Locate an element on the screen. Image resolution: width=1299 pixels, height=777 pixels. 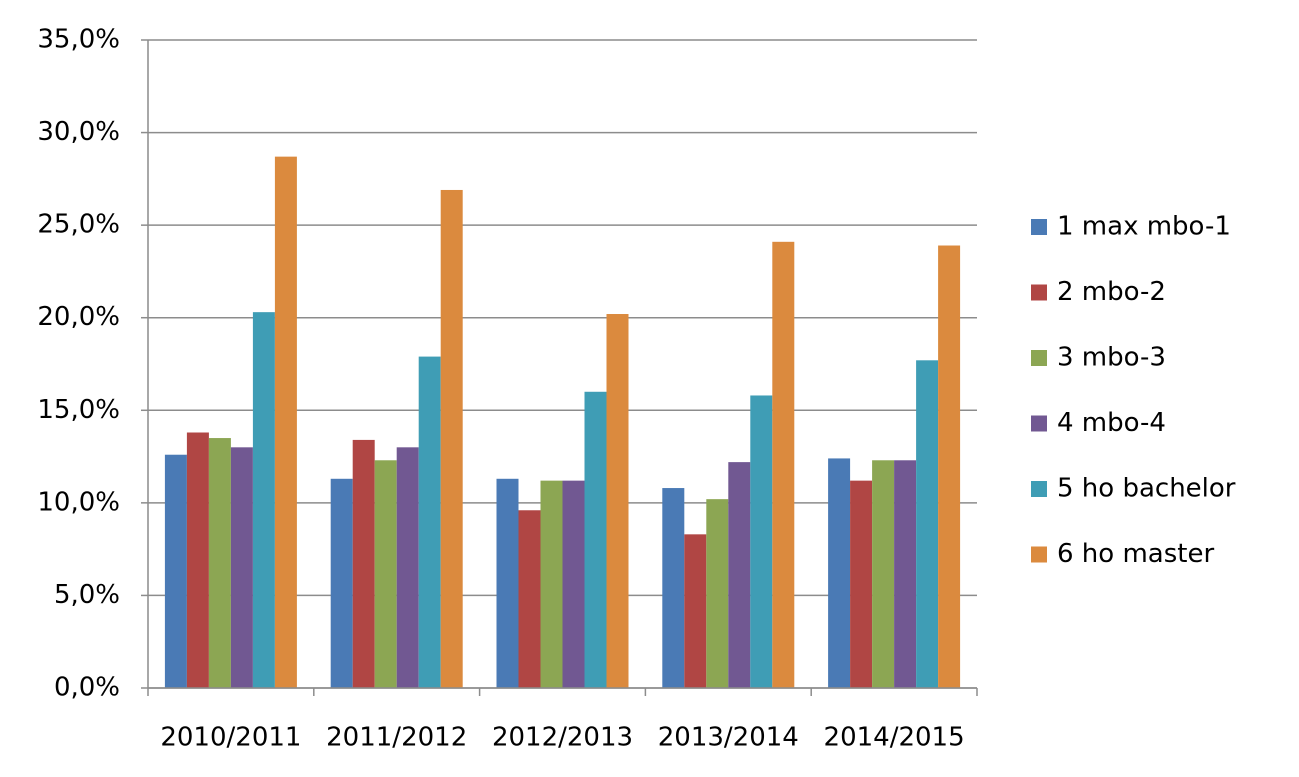
y-tick-label: 0,0% is located at coordinates (87, 688).